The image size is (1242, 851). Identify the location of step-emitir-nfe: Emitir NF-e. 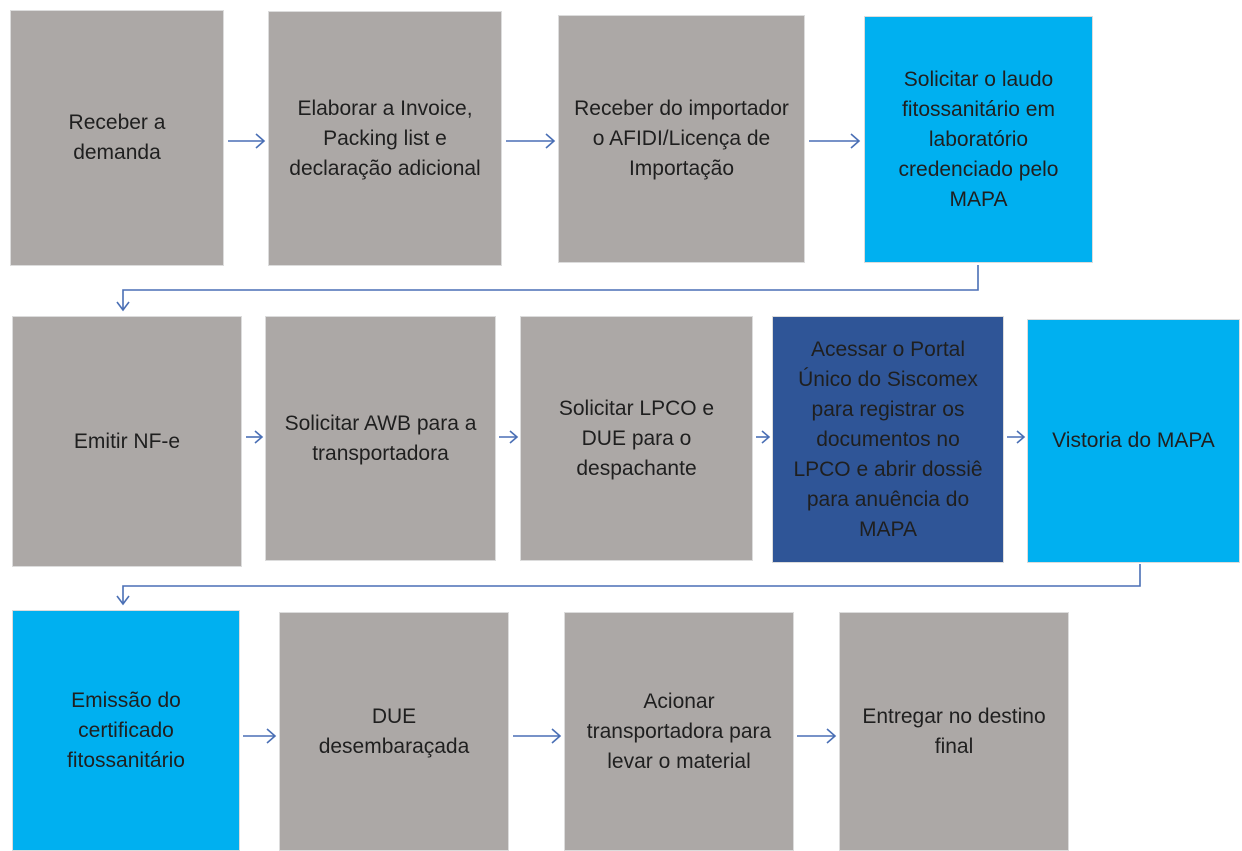
(127, 441).